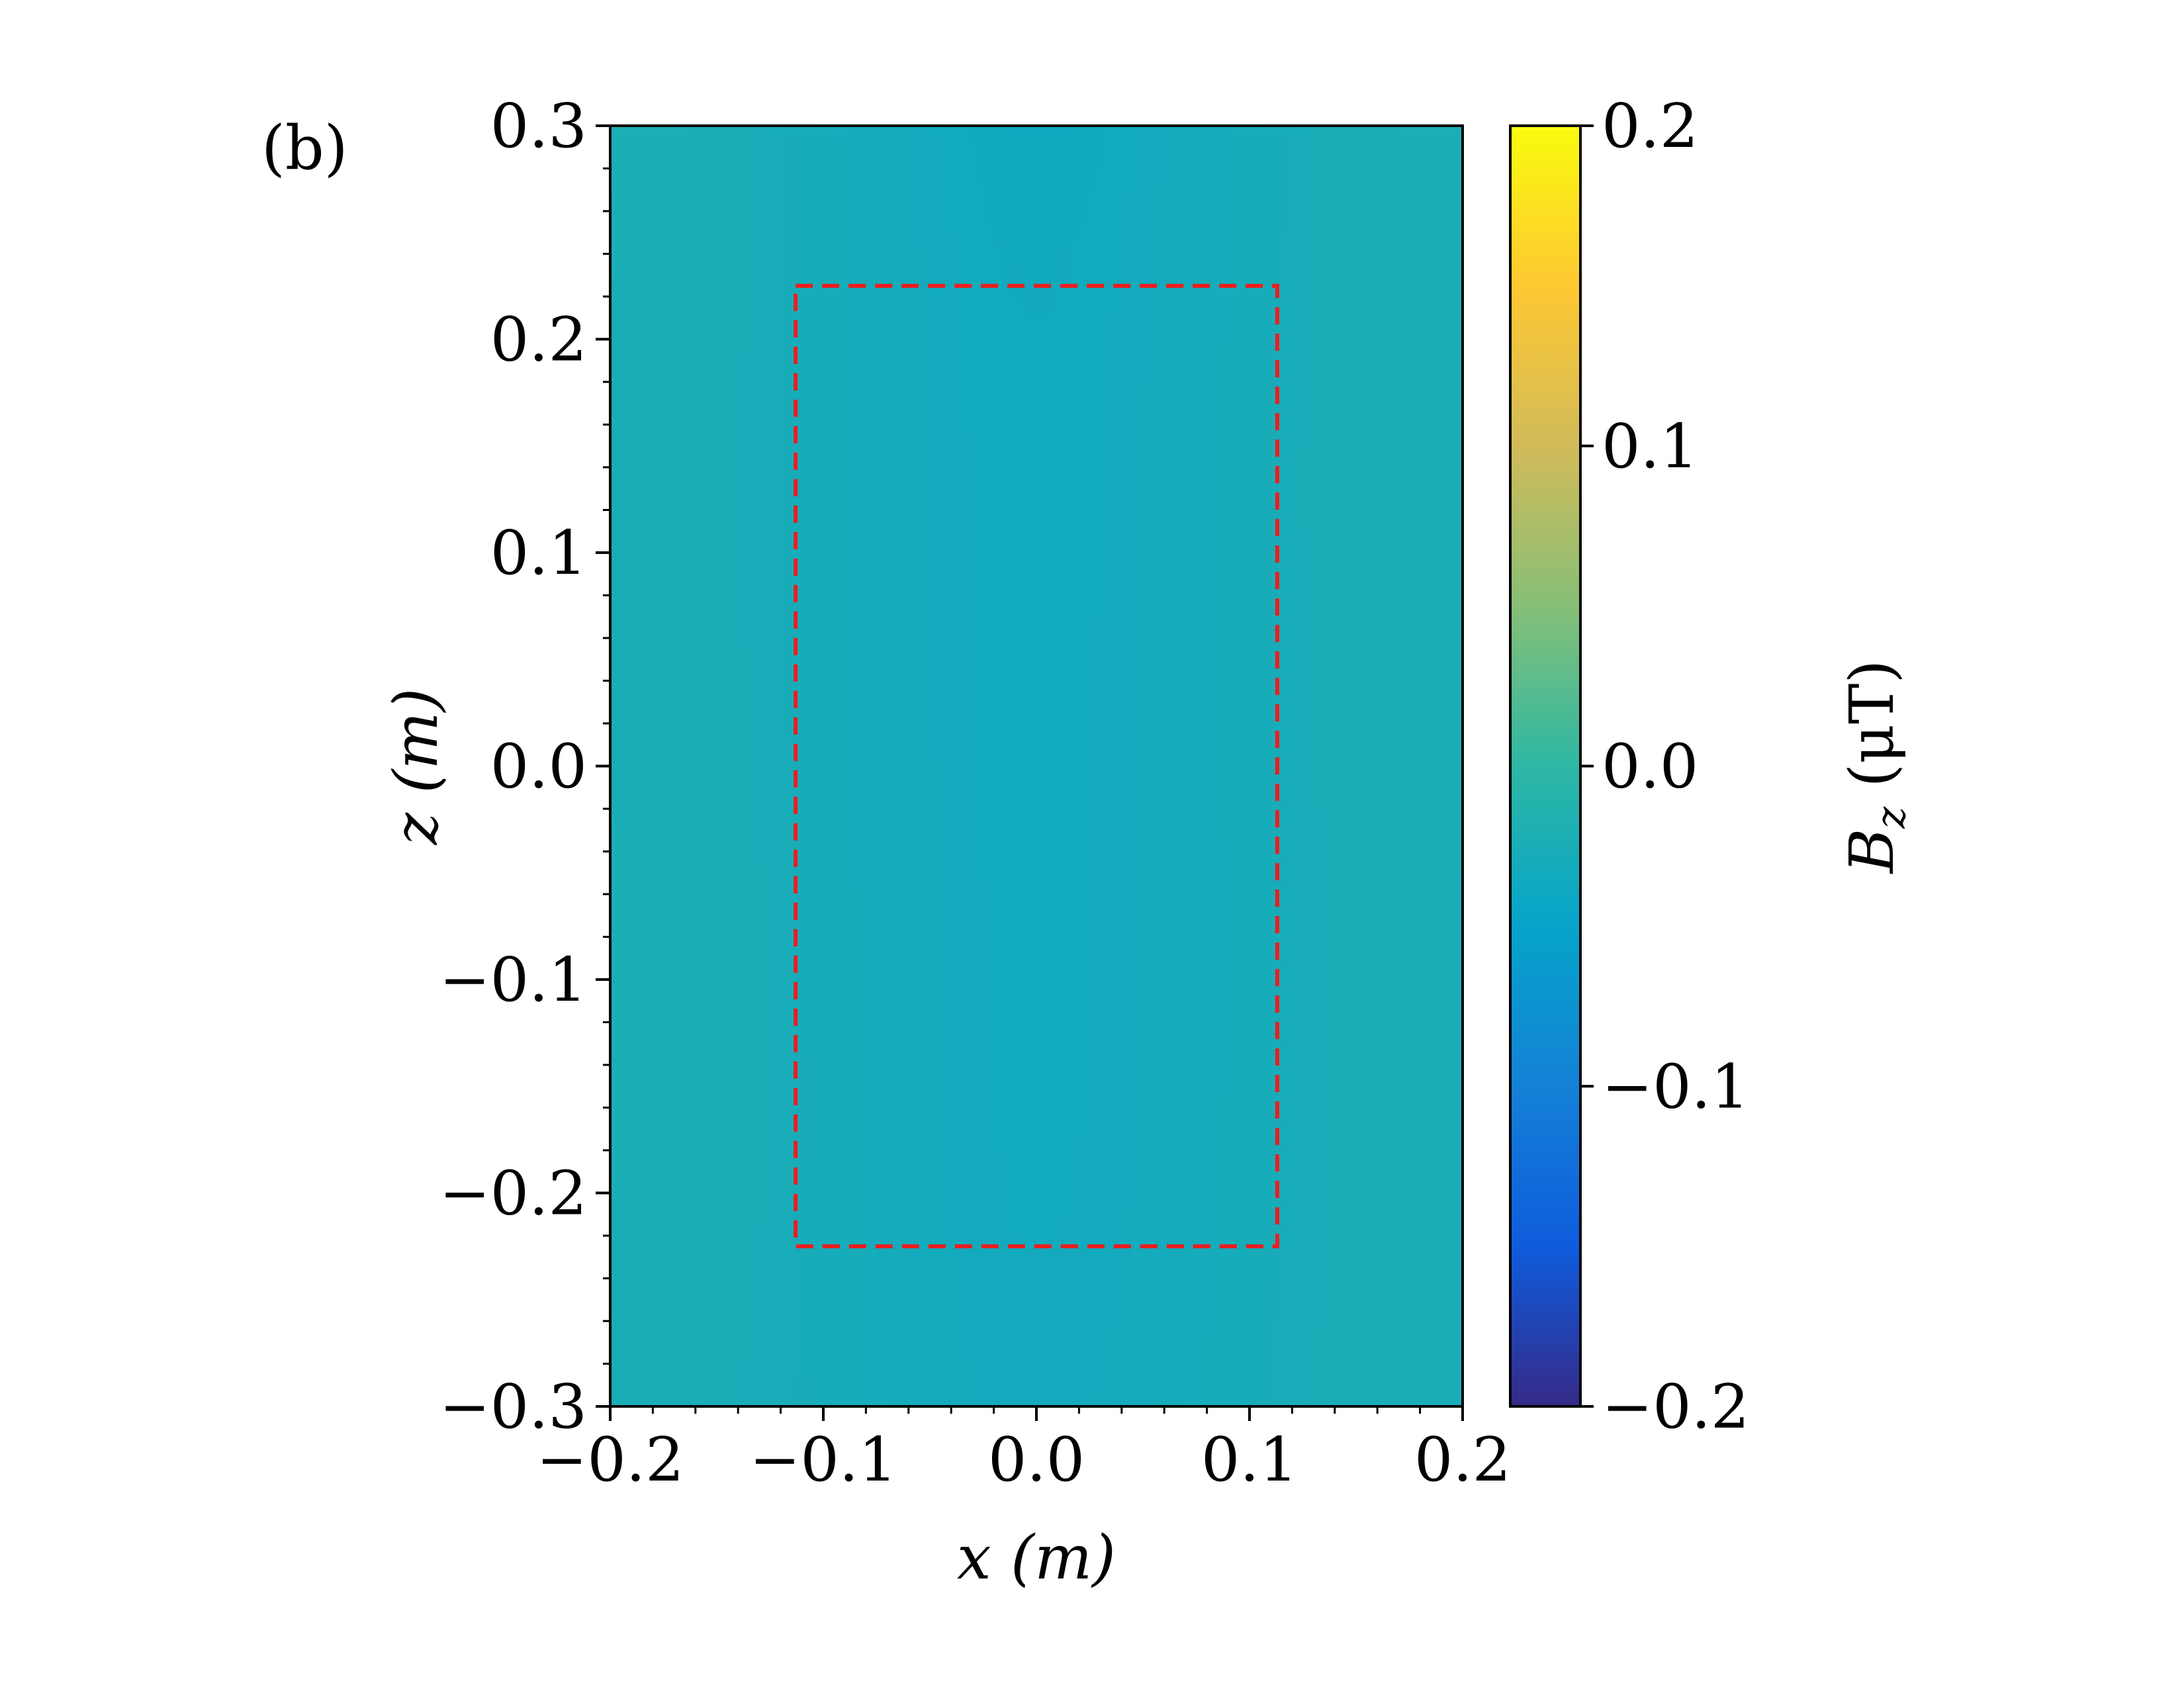 This screenshot has width=2184, height=1691. Describe the element at coordinates (1545, 766) in the screenshot. I see `colorbar-fill` at that location.